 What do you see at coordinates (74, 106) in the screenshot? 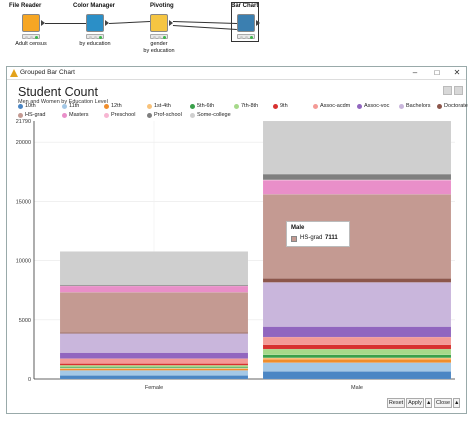
I see `legend-label: 11th` at bounding box center [74, 106].